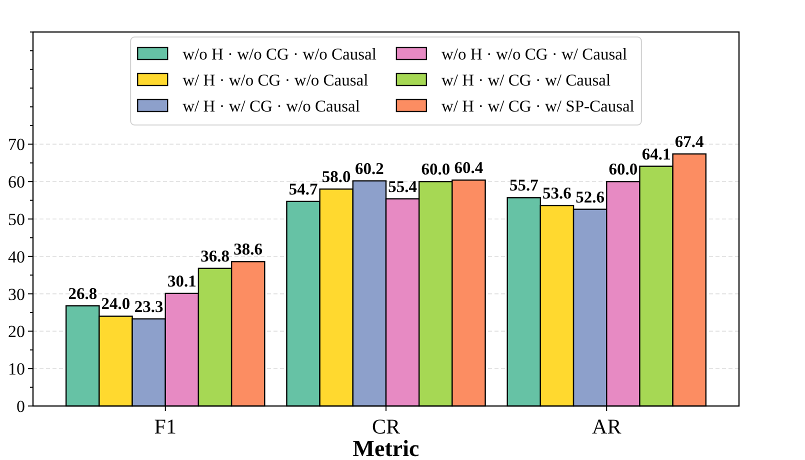  Describe the element at coordinates (275, 80) in the screenshot. I see `legend-label: w/ H · w/o CG · w/o Causal` at that location.